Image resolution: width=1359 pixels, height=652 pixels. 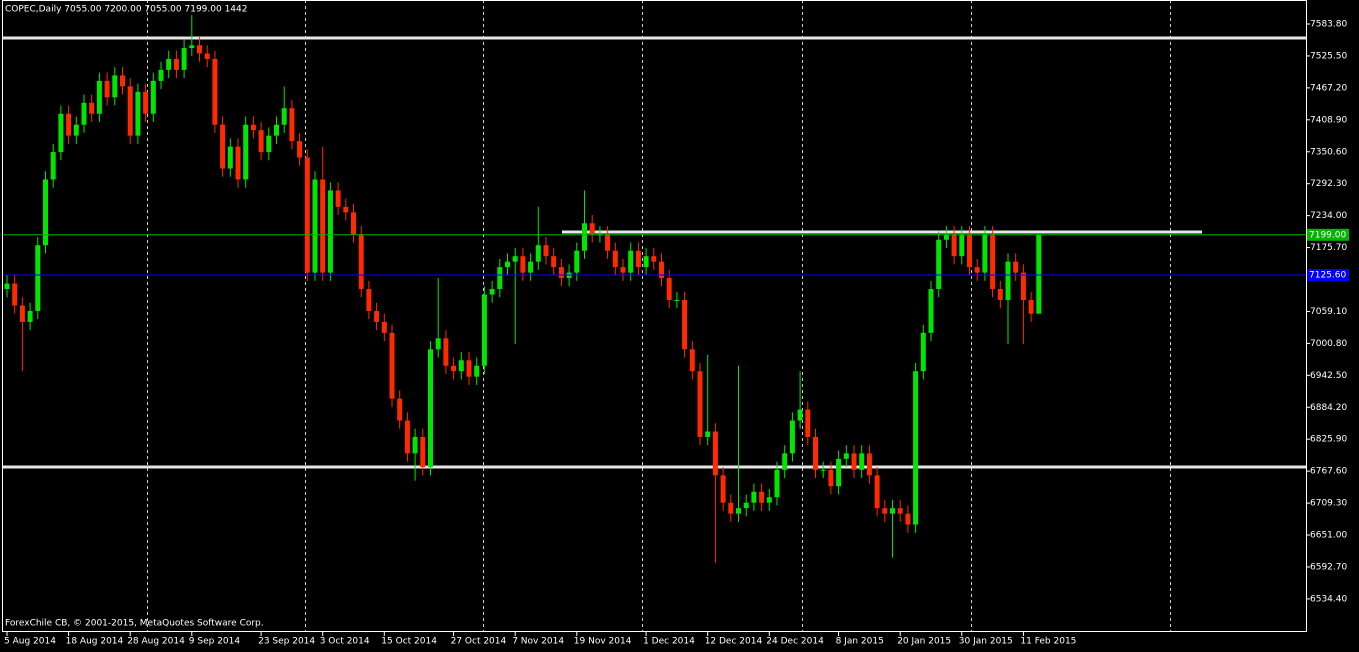 What do you see at coordinates (1328, 88) in the screenshot?
I see `y-tick-label: 7467.20` at bounding box center [1328, 88].